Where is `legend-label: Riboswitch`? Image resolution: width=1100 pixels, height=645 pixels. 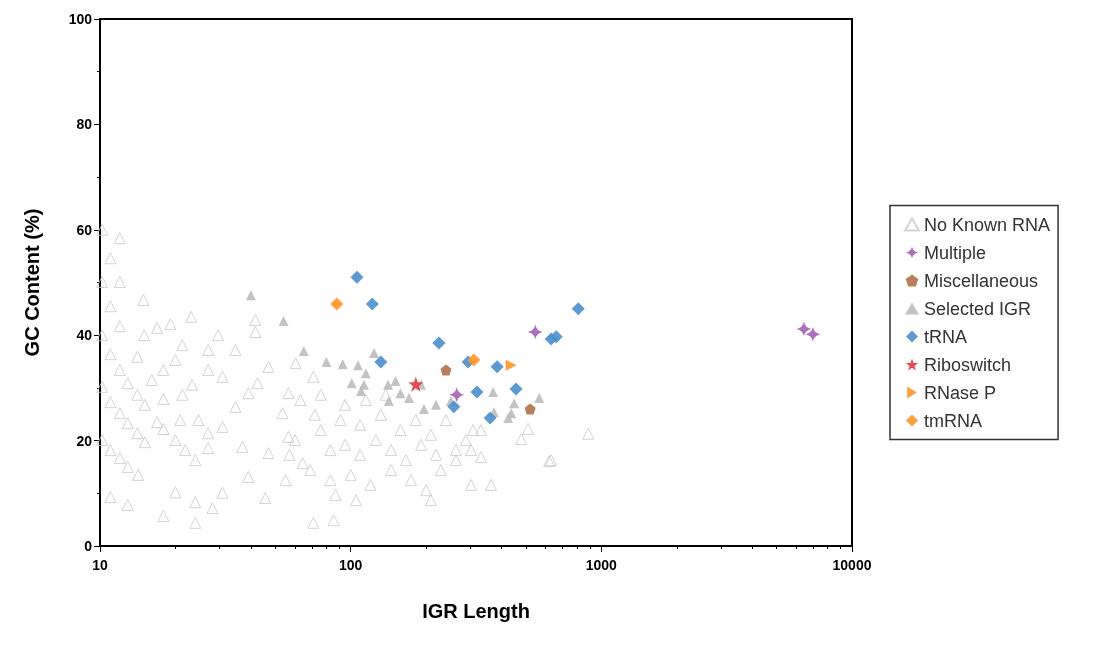 legend-label: Riboswitch is located at coordinates (968, 364).